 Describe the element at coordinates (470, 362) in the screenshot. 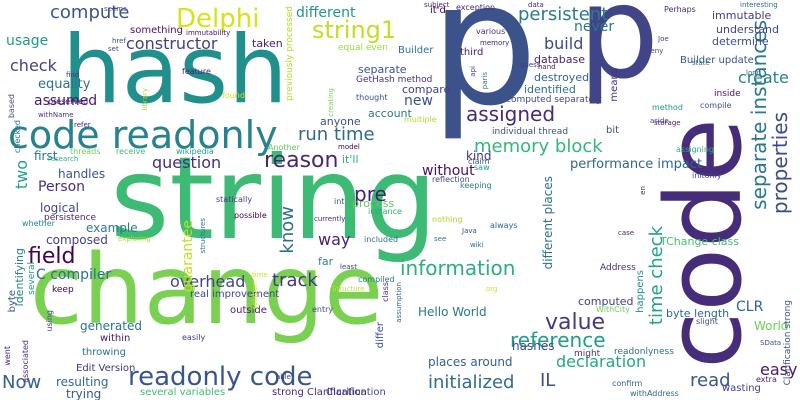

I see `word-places-around: places around` at that location.